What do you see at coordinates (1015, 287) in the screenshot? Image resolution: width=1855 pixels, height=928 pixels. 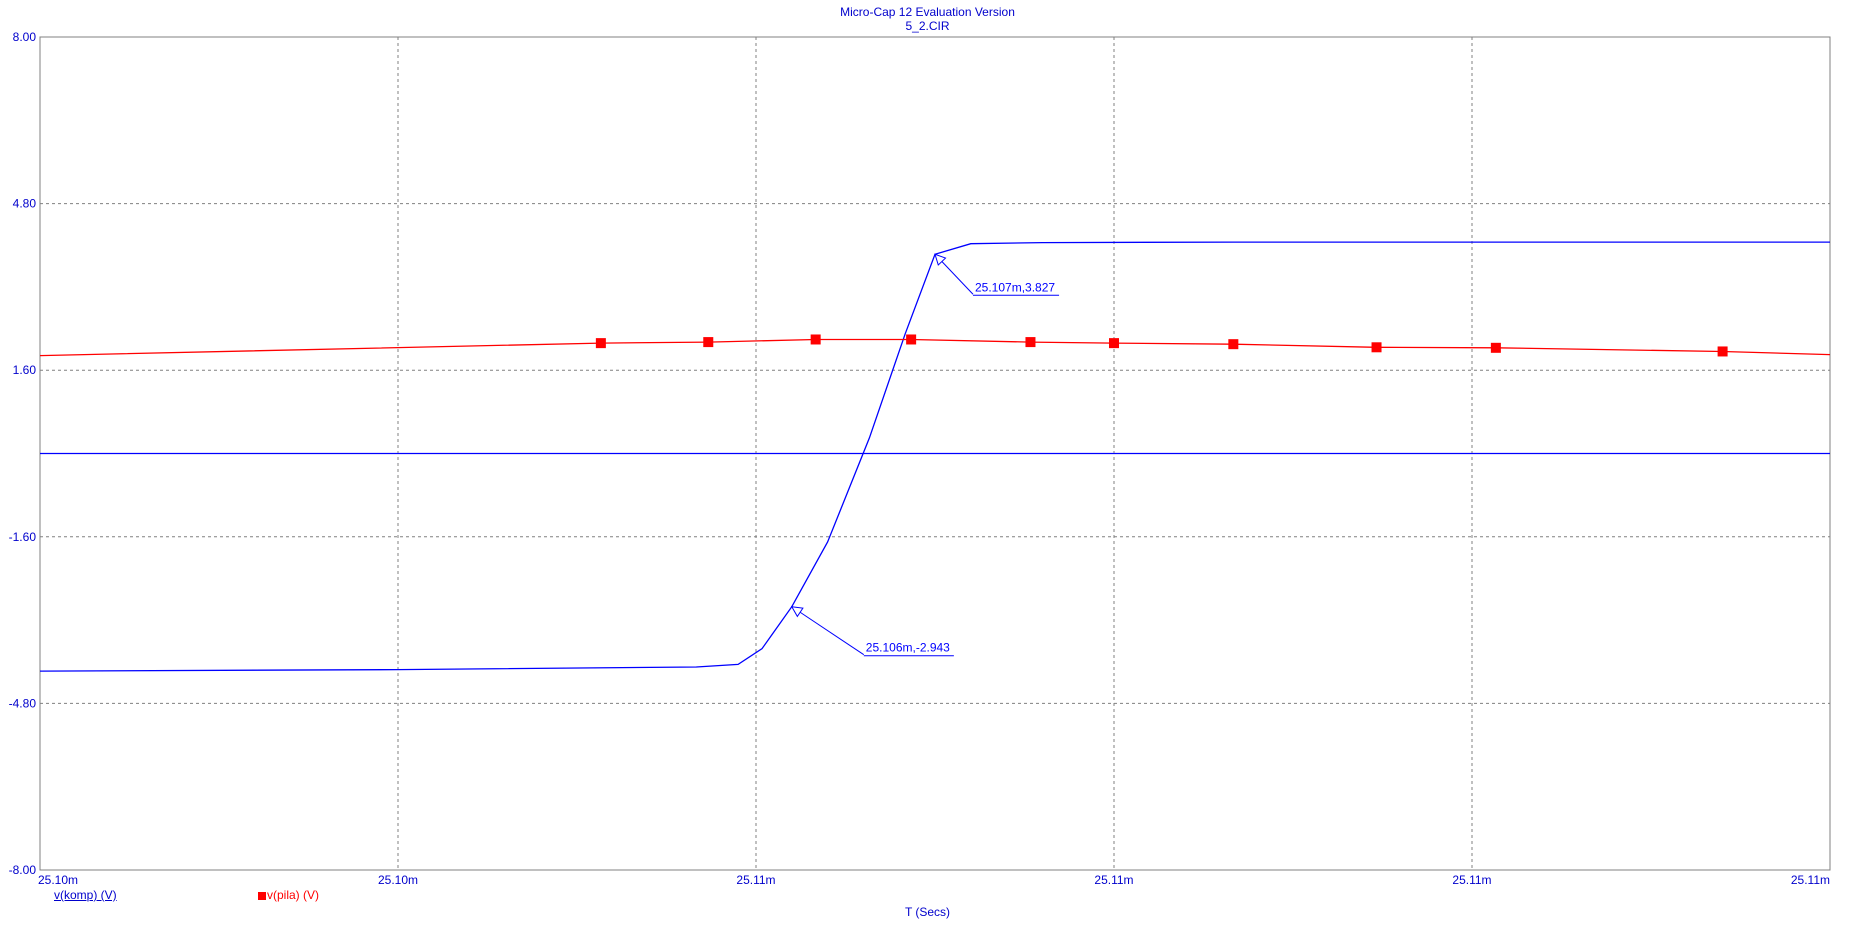 I see `annotation-label: 25.107m,3.827` at bounding box center [1015, 287].